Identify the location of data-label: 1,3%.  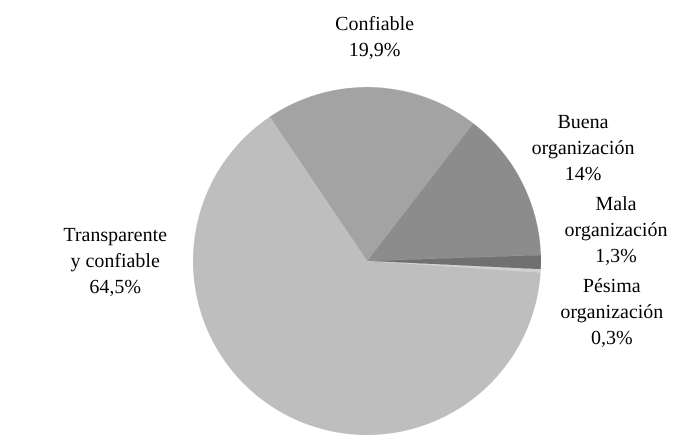
(616, 255).